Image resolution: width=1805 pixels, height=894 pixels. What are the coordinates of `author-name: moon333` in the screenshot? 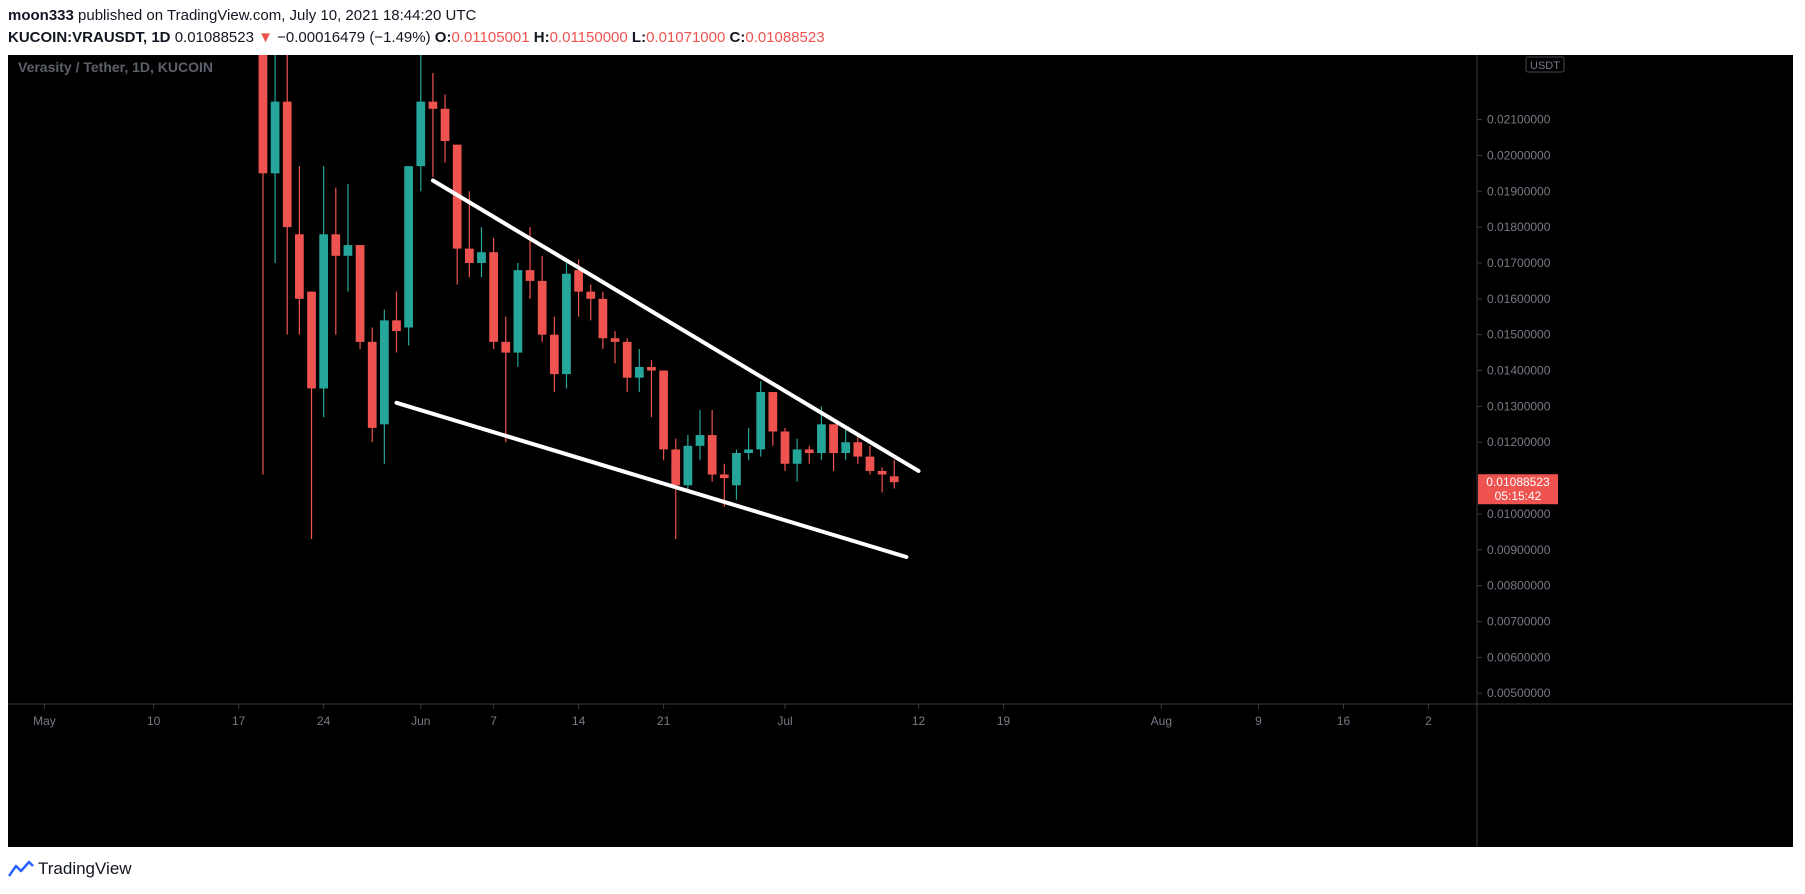 It's located at (41, 15).